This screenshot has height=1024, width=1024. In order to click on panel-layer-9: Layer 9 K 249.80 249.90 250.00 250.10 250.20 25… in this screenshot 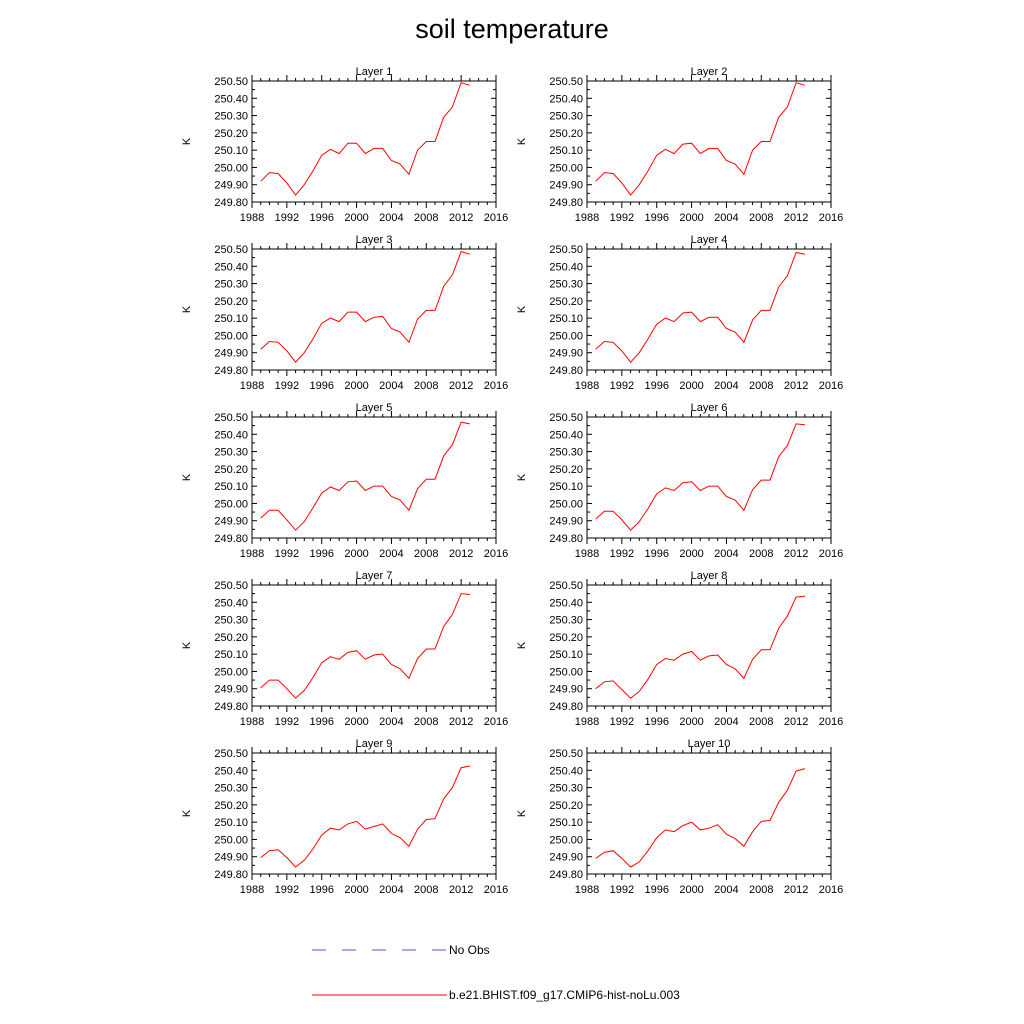, I will do `click(344, 817)`.